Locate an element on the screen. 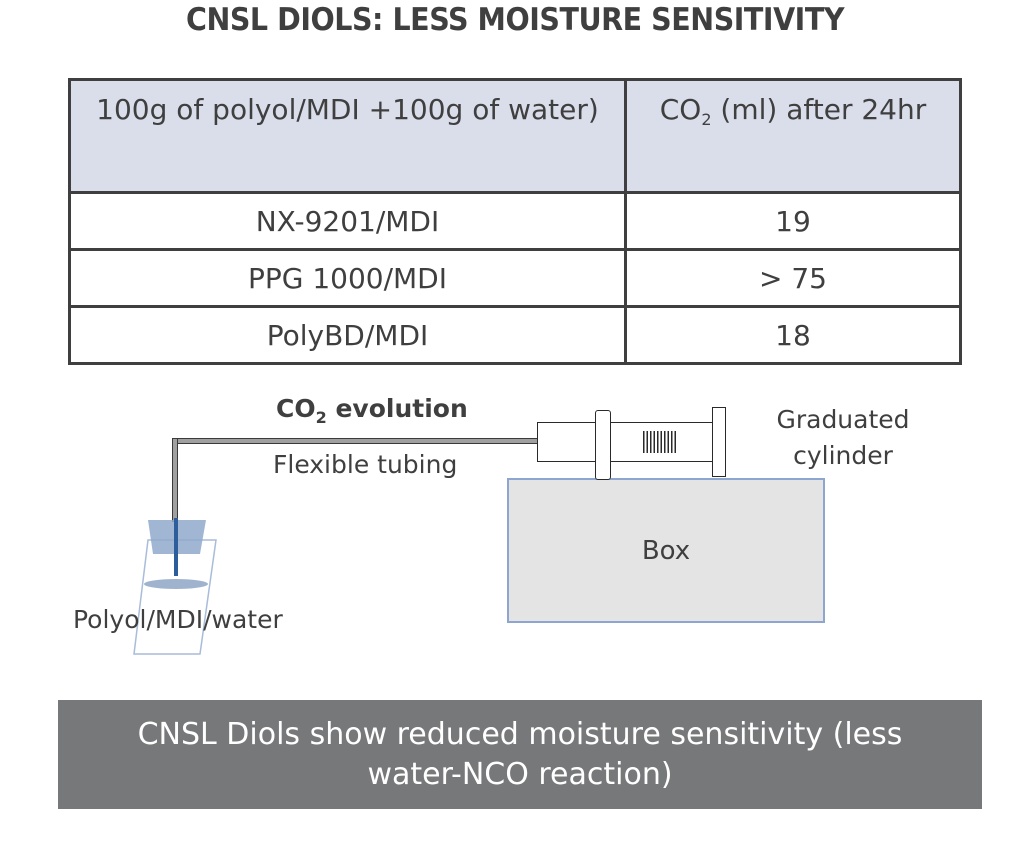 This screenshot has height=851, width=1030. table-row: PolyBD/MDI 18 is located at coordinates (515, 335).